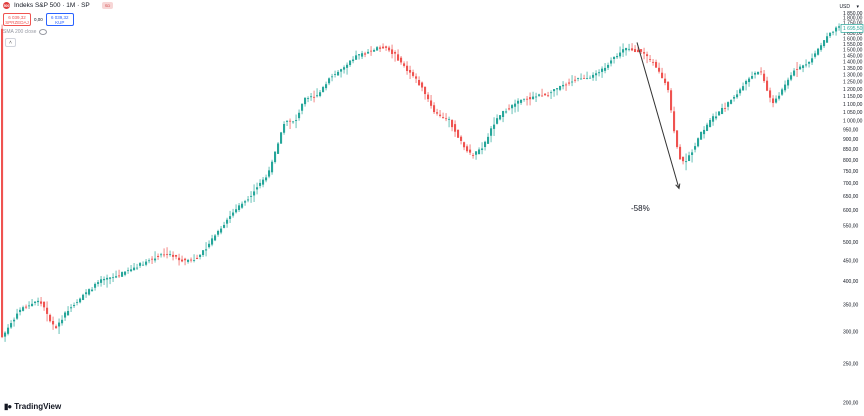  Describe the element at coordinates (8, 406) in the screenshot. I see `tradingview-mark-icon: ▮●` at that location.